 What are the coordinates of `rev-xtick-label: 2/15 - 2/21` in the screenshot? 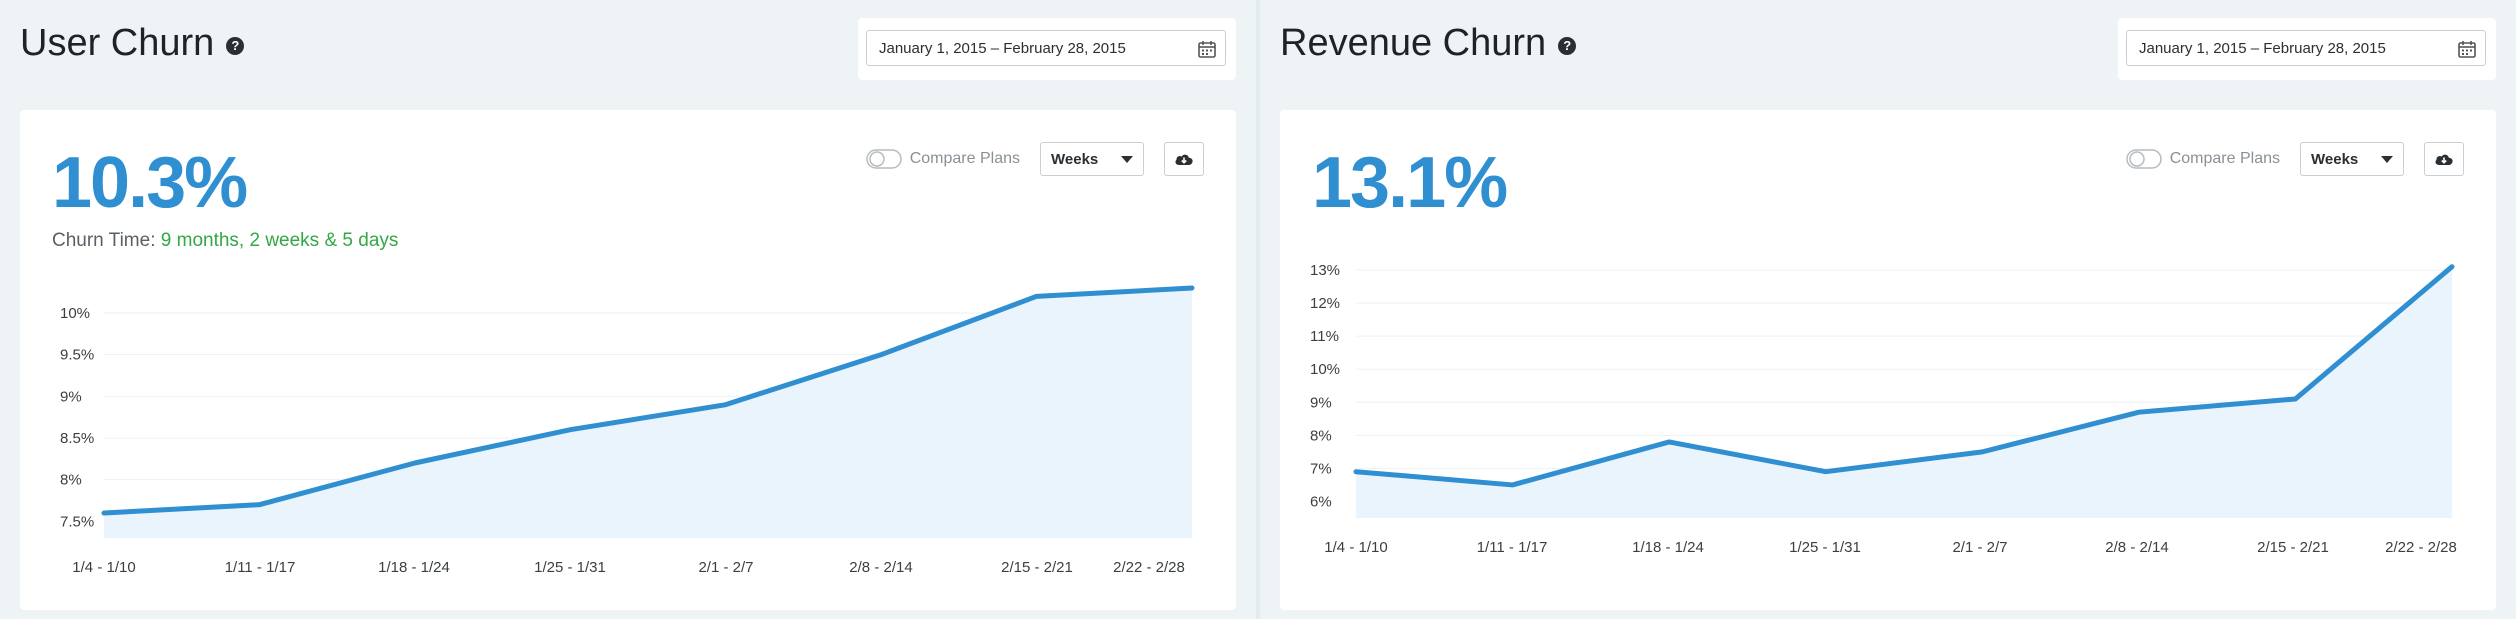 It's located at (2293, 547).